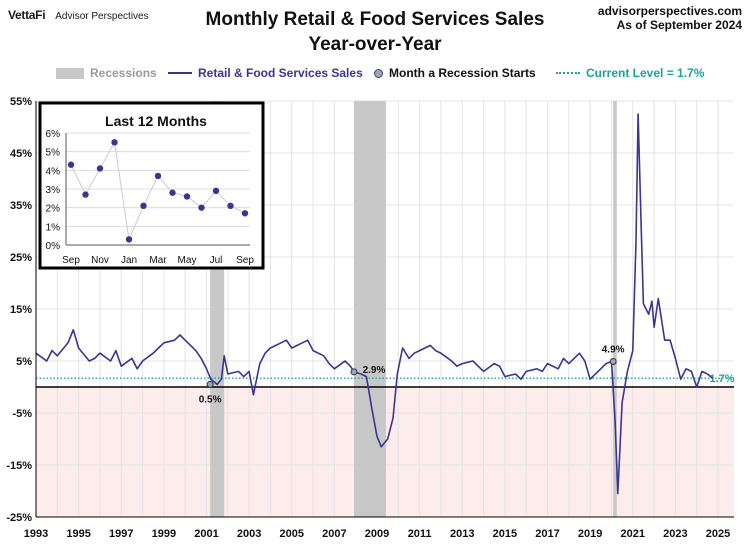 Image resolution: width=750 pixels, height=545 pixels. I want to click on legend-series-label: Retail & Food Services Sales, so click(280, 73).